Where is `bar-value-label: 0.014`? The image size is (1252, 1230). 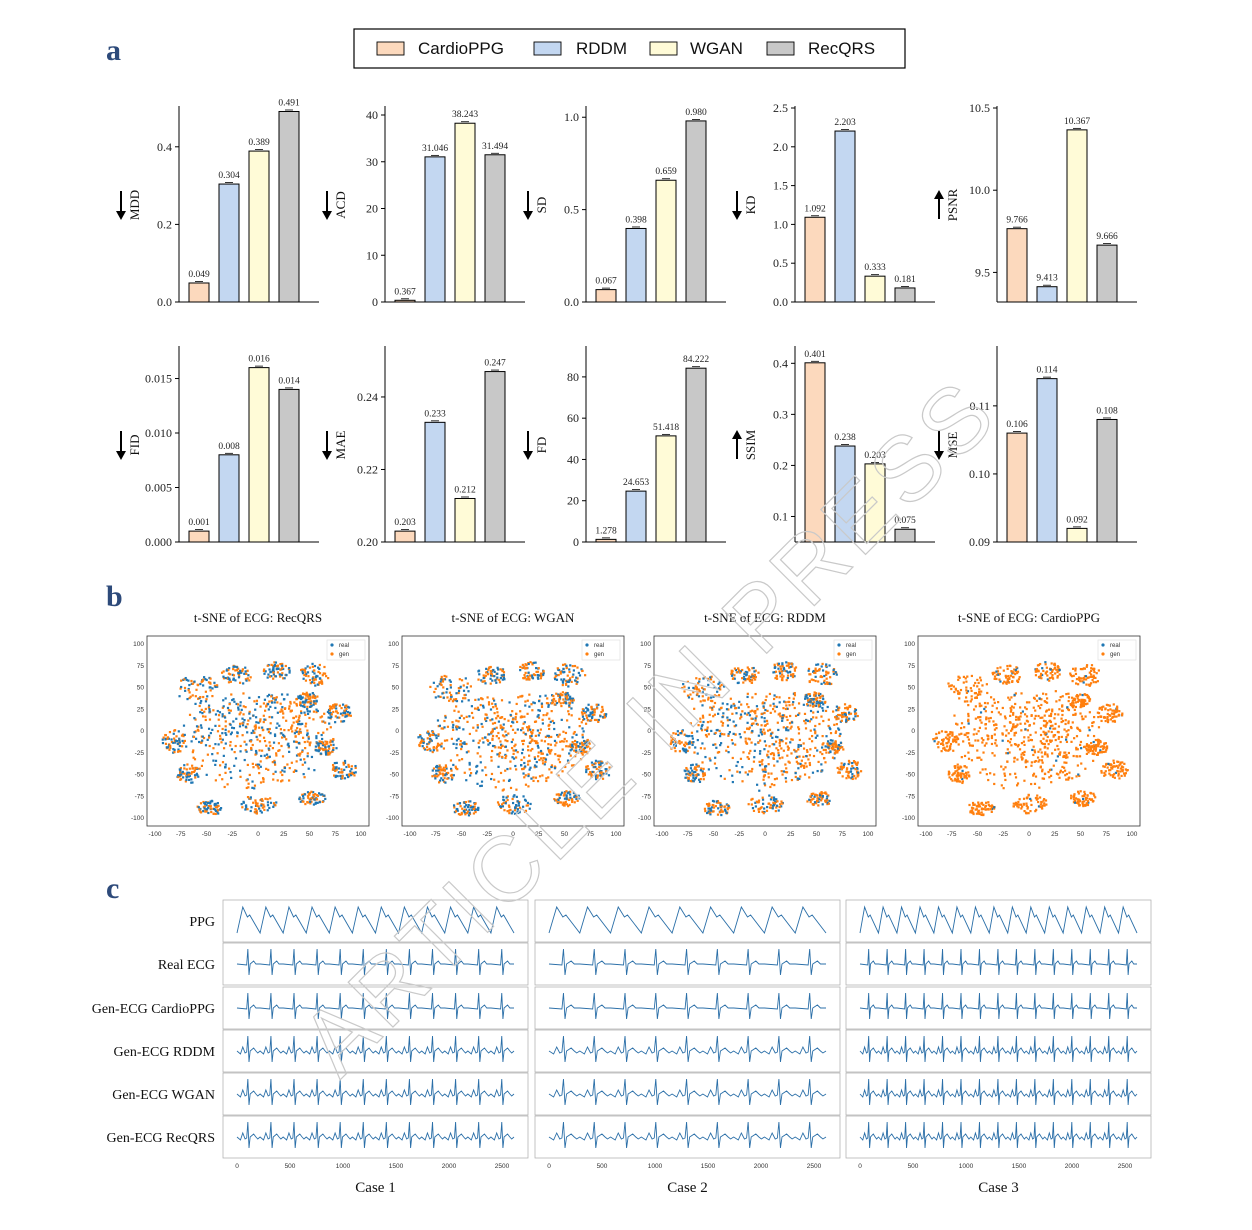 bar-value-label: 0.014 is located at coordinates (289, 381).